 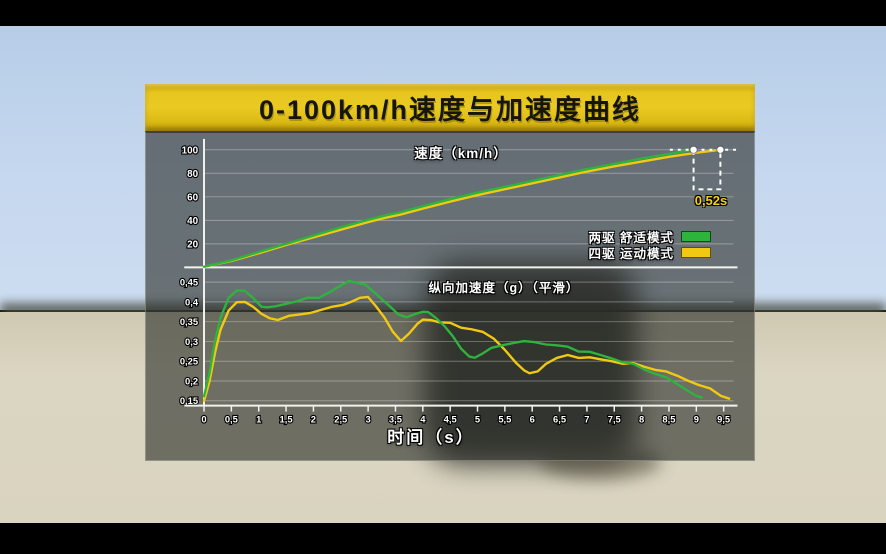 I want to click on page-title: 0-100km/h速度与加速度曲线, so click(x=450, y=110).